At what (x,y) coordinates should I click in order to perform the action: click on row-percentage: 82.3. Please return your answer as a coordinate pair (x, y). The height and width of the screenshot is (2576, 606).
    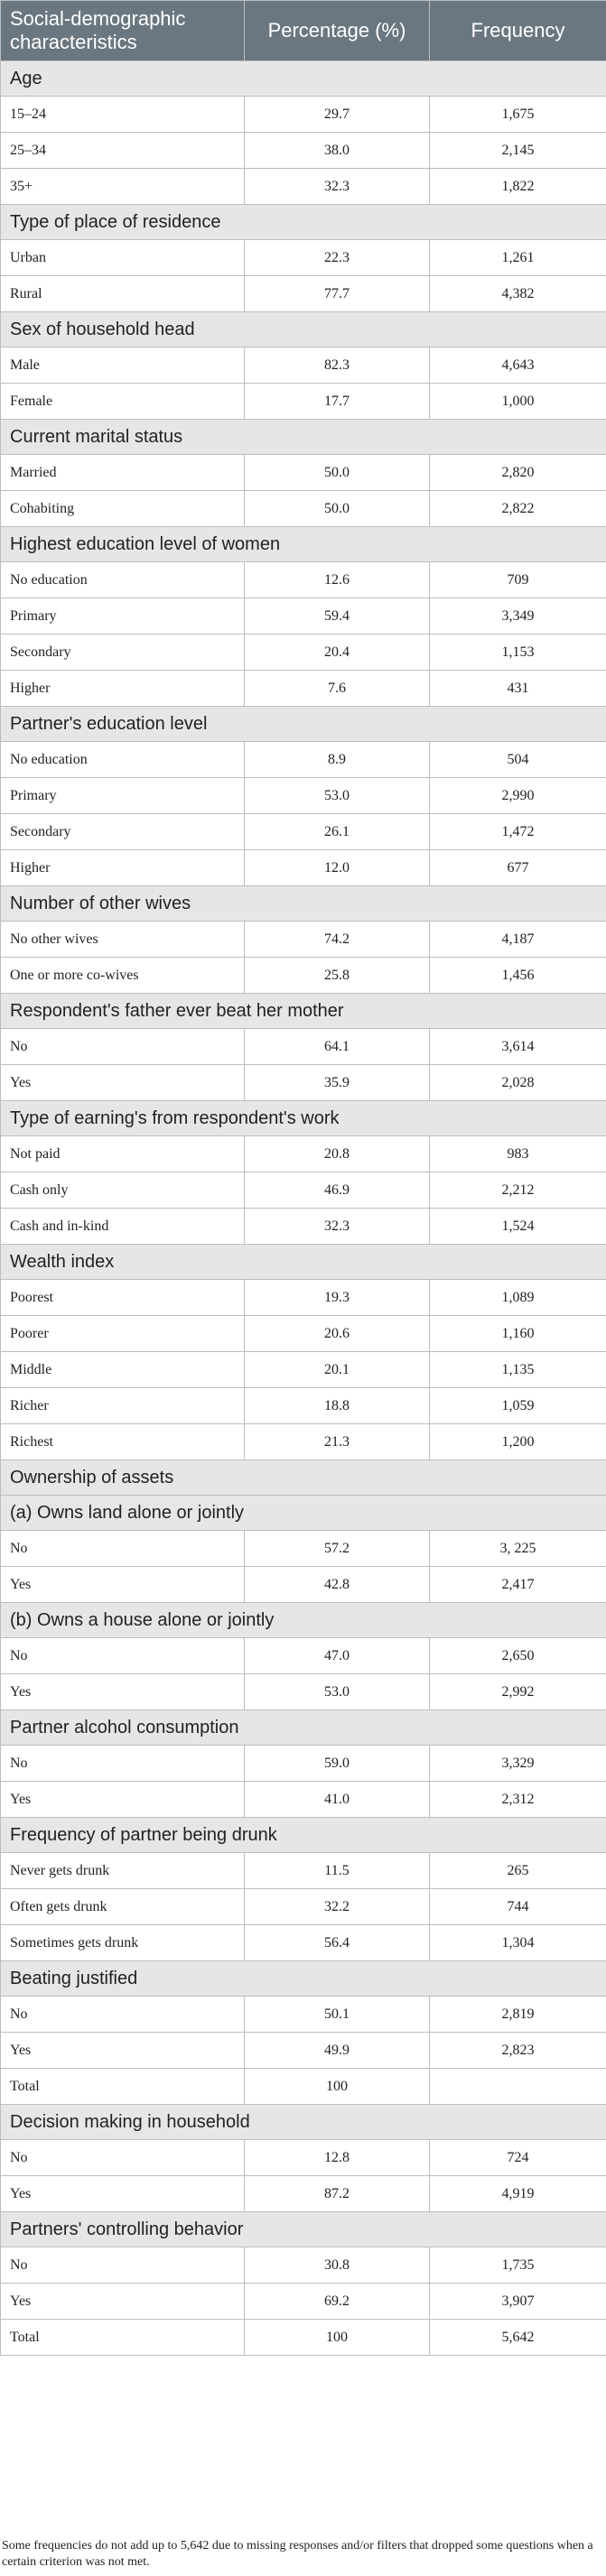
    Looking at the image, I should click on (337, 366).